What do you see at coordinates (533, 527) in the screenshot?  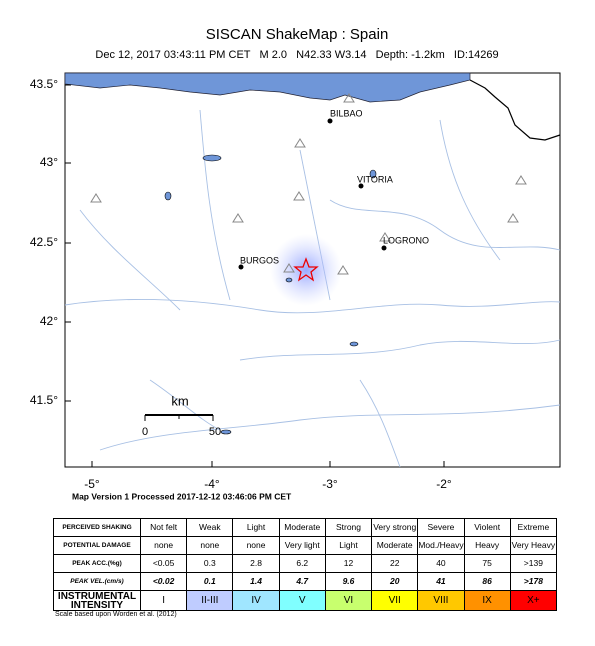 I see `table-cell: Extreme` at bounding box center [533, 527].